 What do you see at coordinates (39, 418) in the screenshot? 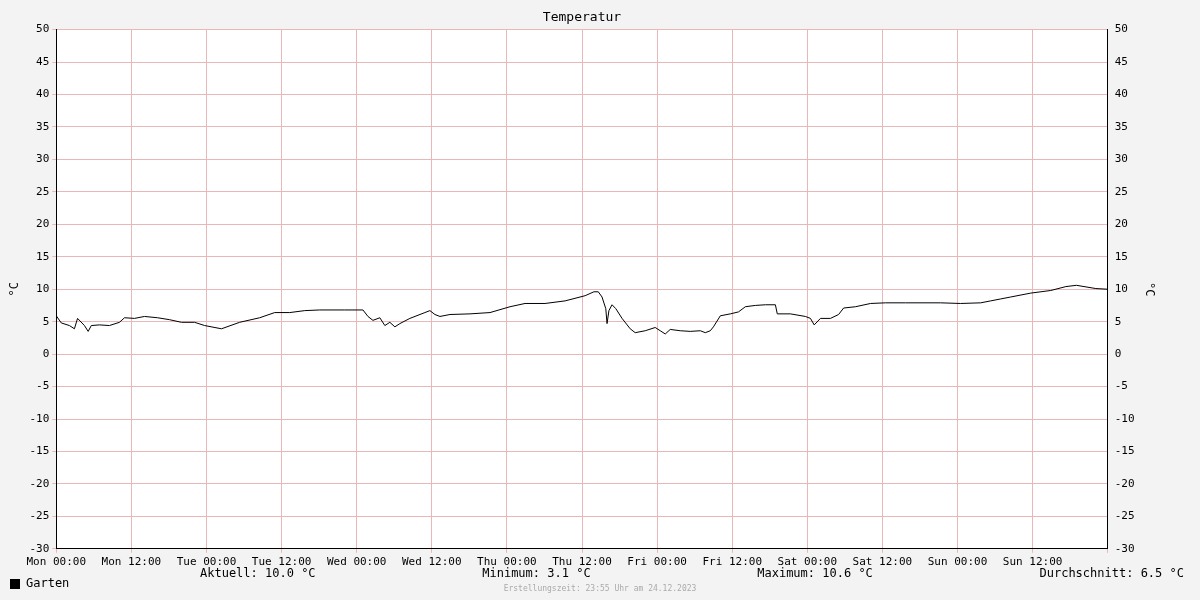
I see `y-tick-label: -10` at bounding box center [39, 418].